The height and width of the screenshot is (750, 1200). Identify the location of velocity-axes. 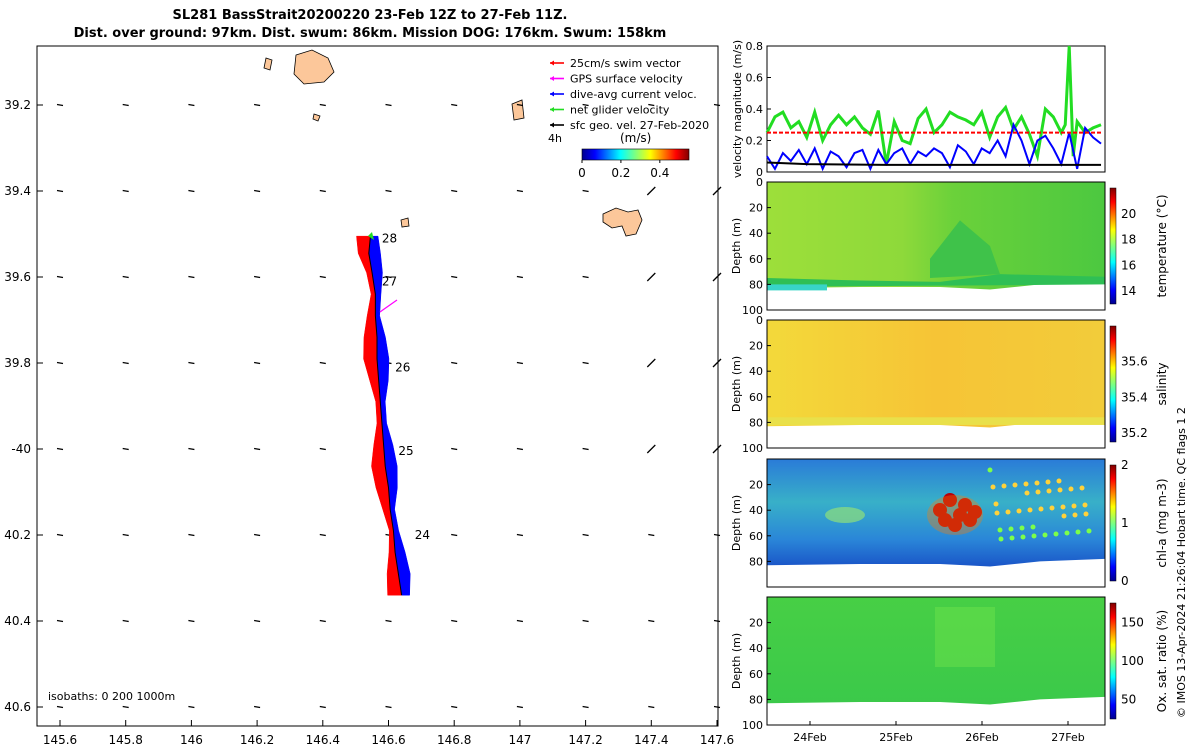
(936, 109).